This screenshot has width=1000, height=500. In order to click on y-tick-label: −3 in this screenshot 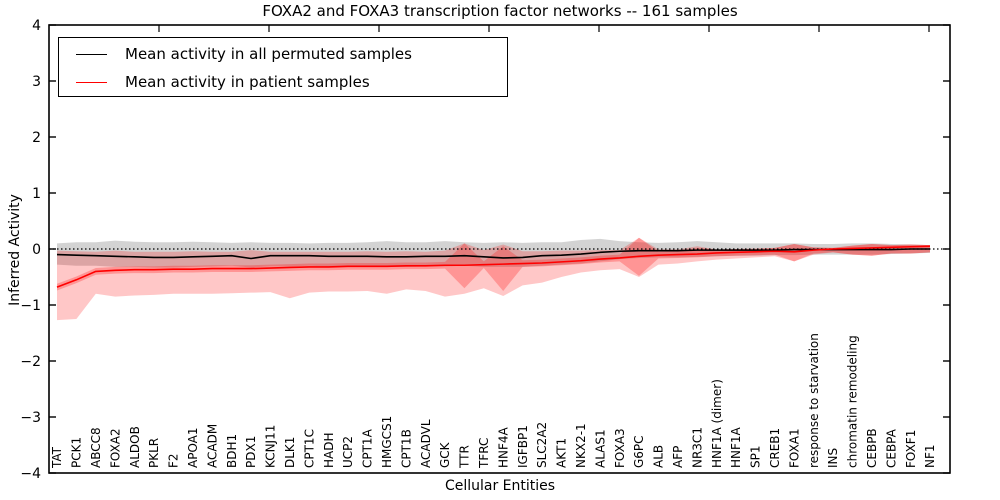, I will do `click(30, 418)`.